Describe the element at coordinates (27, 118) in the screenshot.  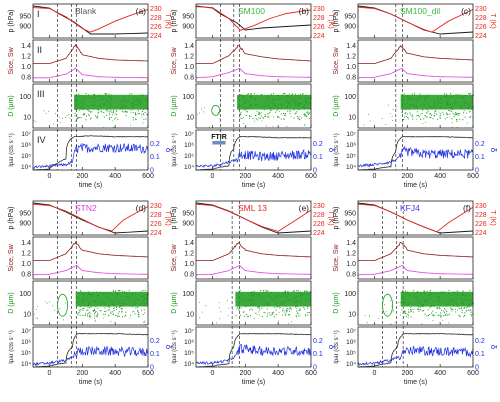
I see `d-tick-label: 10` at that location.